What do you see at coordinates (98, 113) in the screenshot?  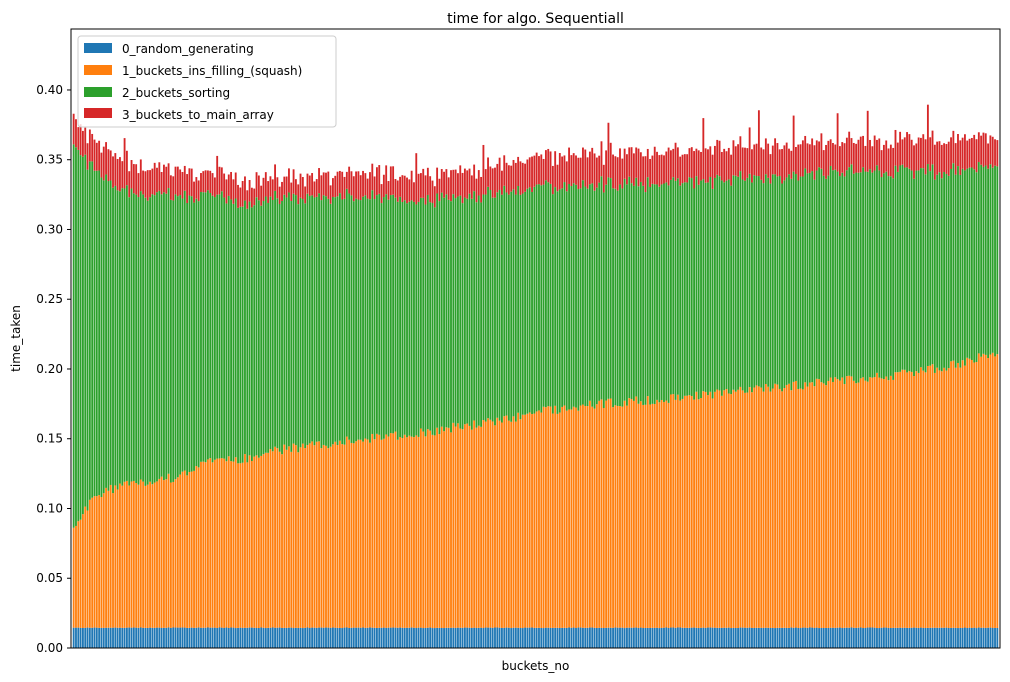 I see `legend-swatch-buckets-to-main-array` at bounding box center [98, 113].